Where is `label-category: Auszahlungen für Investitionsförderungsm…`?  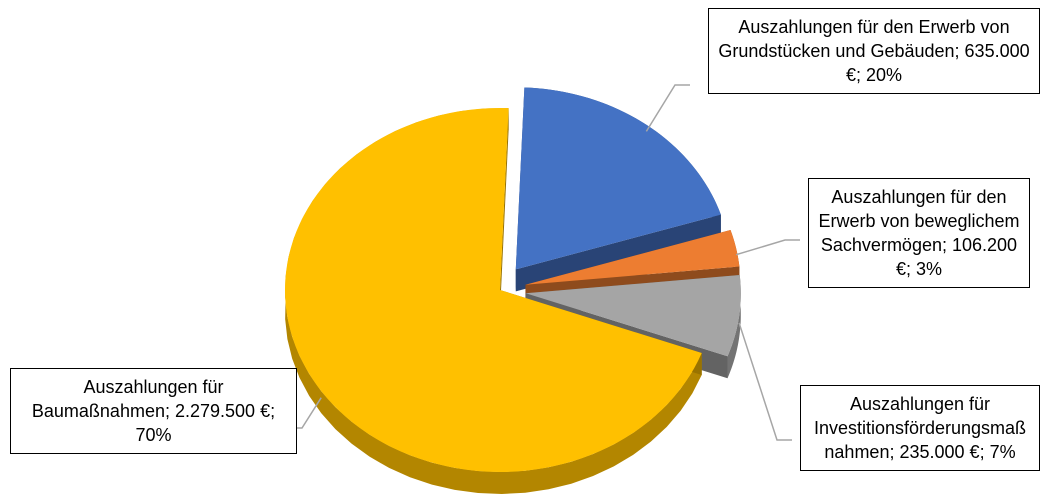
label-category: Auszahlungen für Investitionsförderungsm… is located at coordinates (920, 428).